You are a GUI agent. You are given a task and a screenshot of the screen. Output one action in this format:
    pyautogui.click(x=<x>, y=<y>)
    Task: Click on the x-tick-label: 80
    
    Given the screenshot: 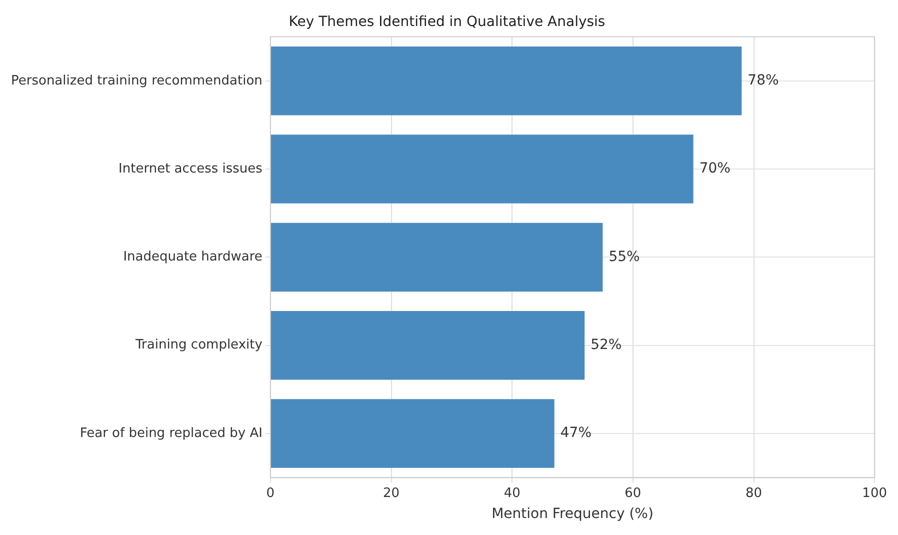 What is the action you would take?
    pyautogui.click(x=753, y=493)
    